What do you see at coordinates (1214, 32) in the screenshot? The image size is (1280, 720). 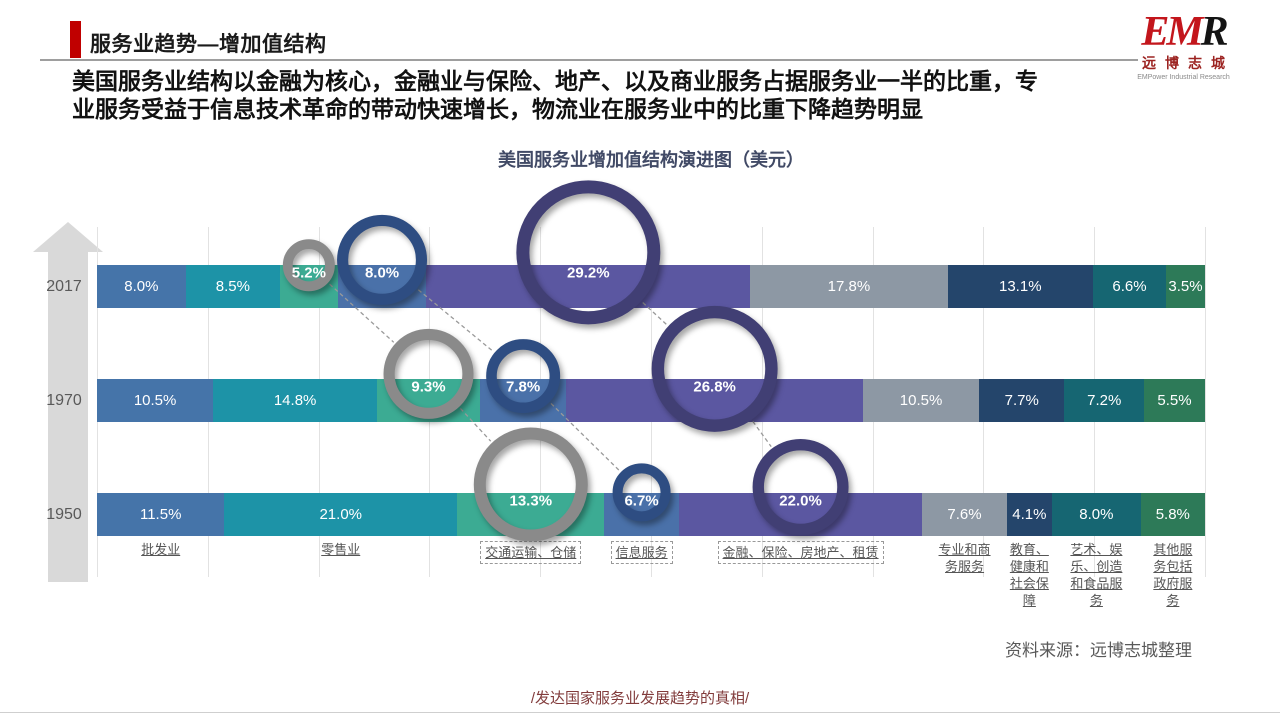 I see `logo-letter-r: R` at bounding box center [1214, 32].